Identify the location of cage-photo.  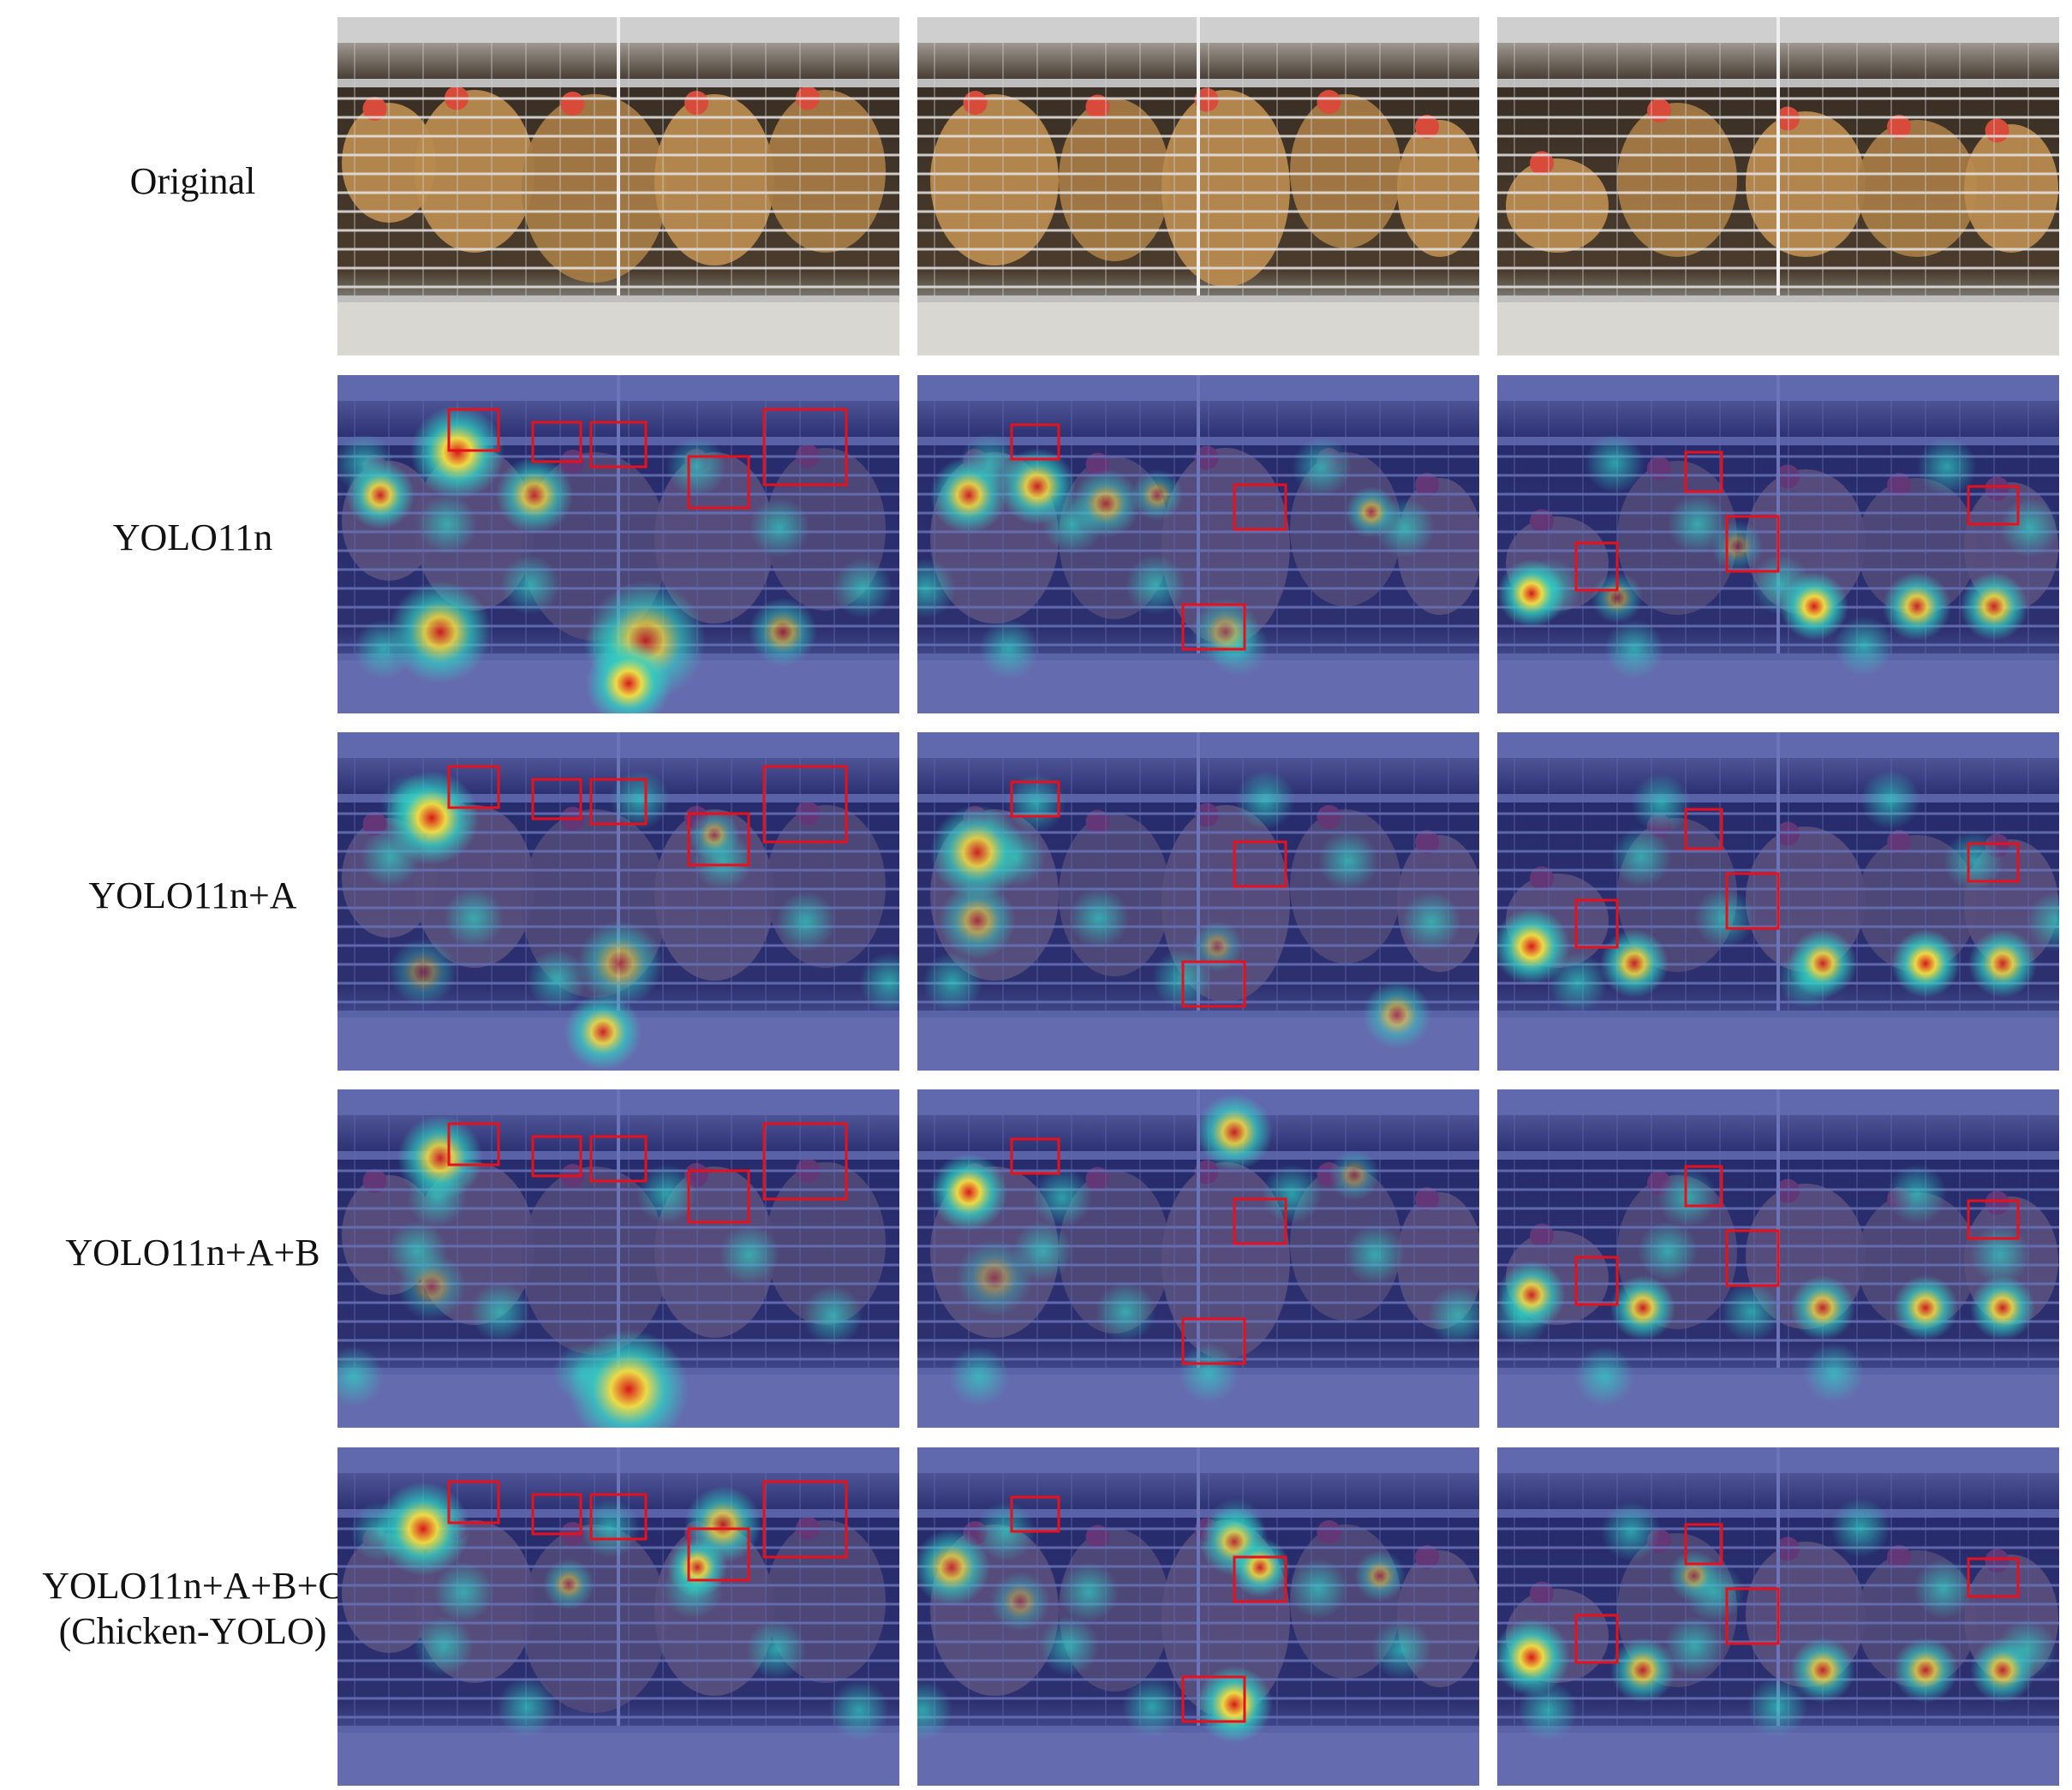
(618, 186).